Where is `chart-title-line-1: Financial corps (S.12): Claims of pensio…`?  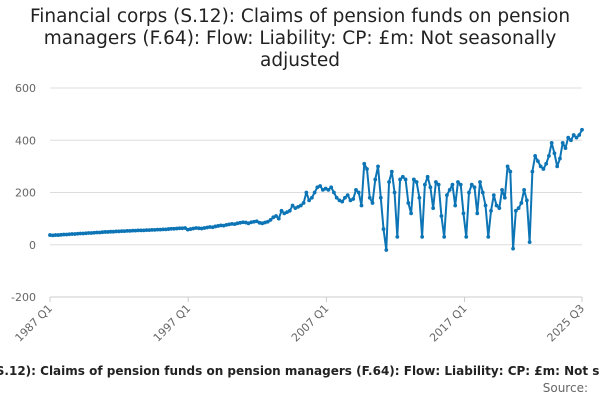 chart-title-line-1: Financial corps (S.12): Claims of pensio… is located at coordinates (300, 16).